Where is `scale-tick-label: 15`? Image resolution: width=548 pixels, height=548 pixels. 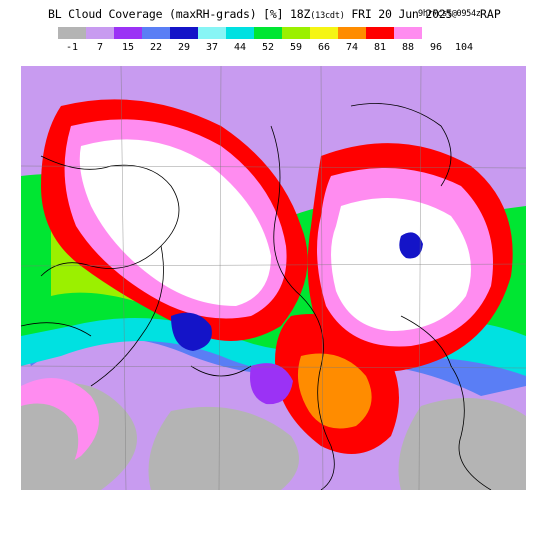
scale-tick-label: 15 is located at coordinates (128, 47).